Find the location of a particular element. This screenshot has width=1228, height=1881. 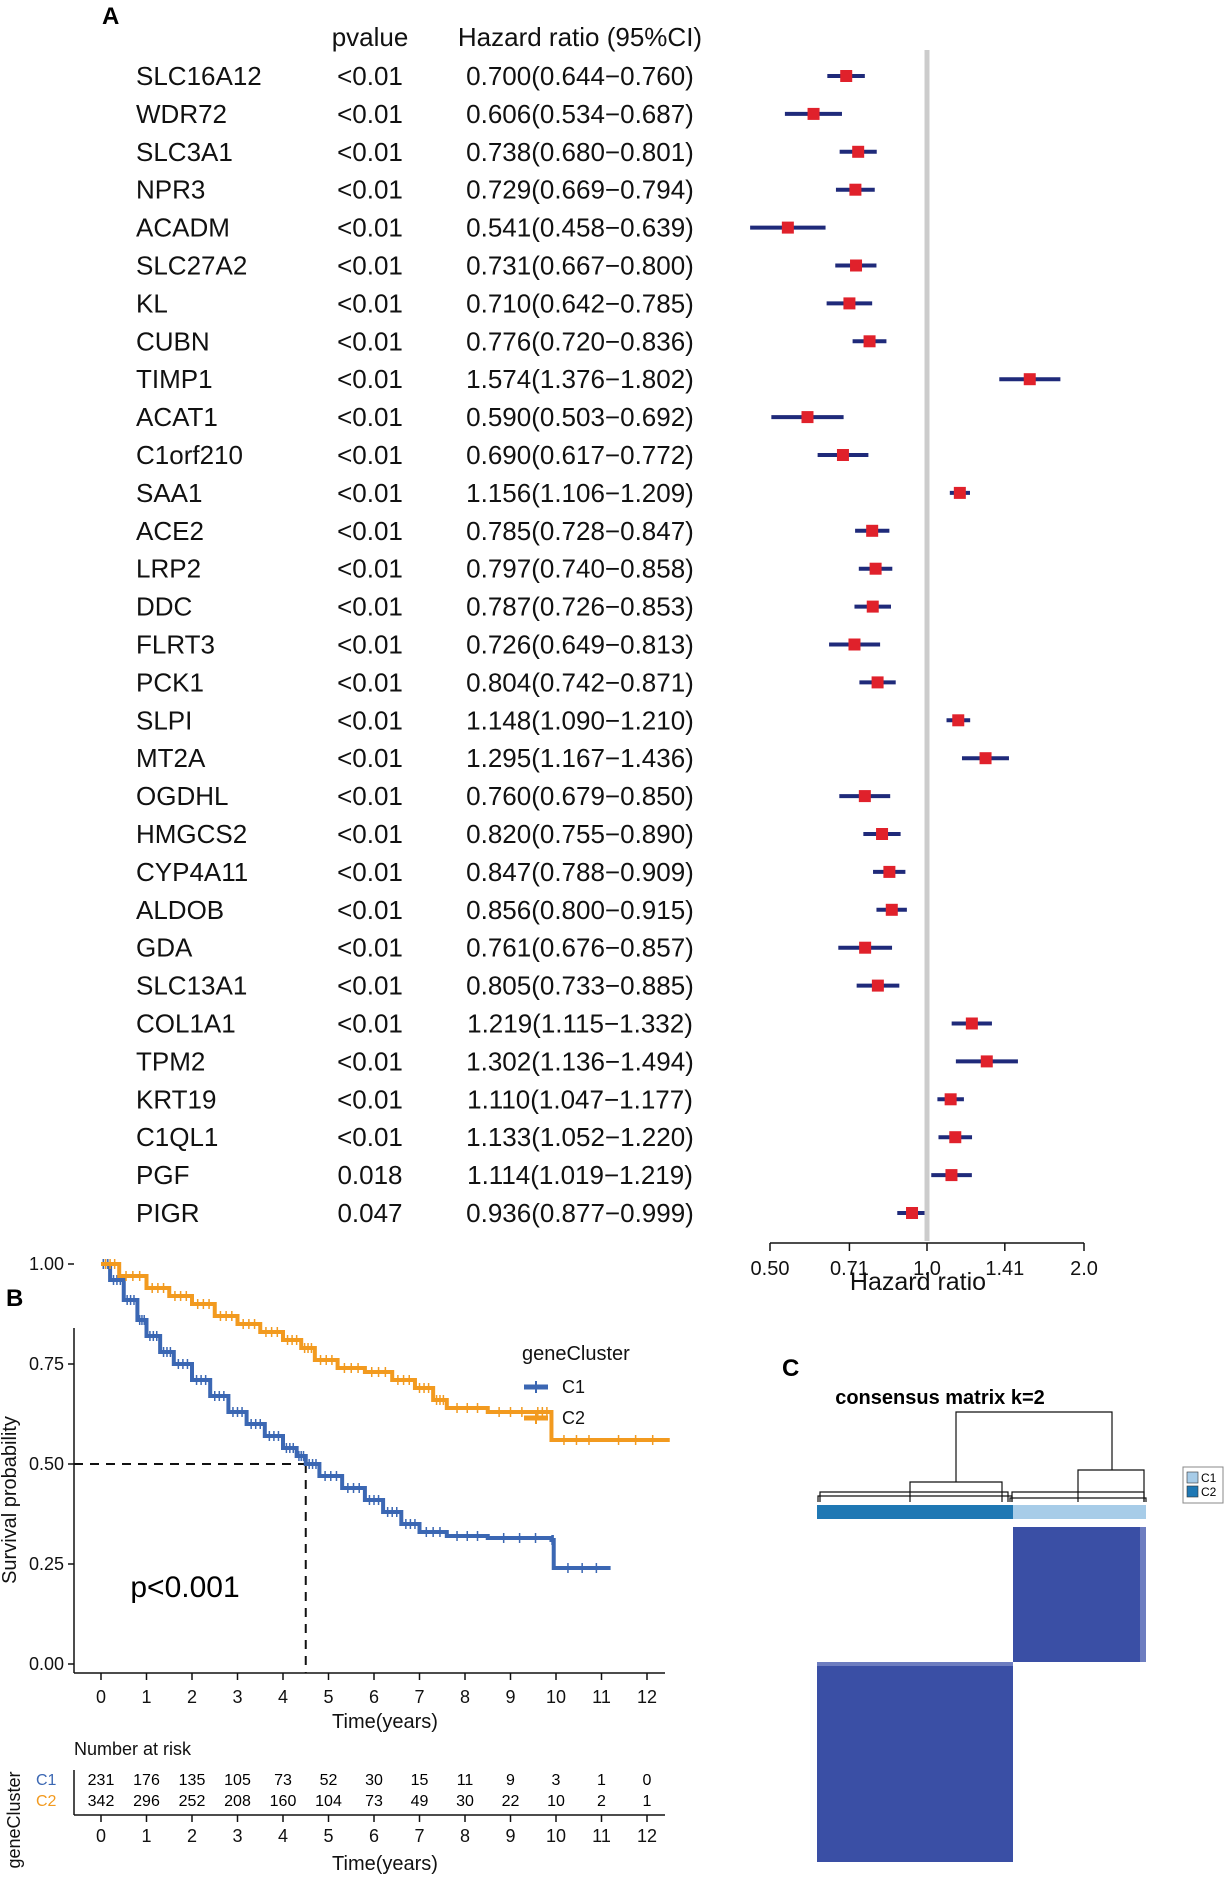

panel-label-a: A is located at coordinates (110, 16).